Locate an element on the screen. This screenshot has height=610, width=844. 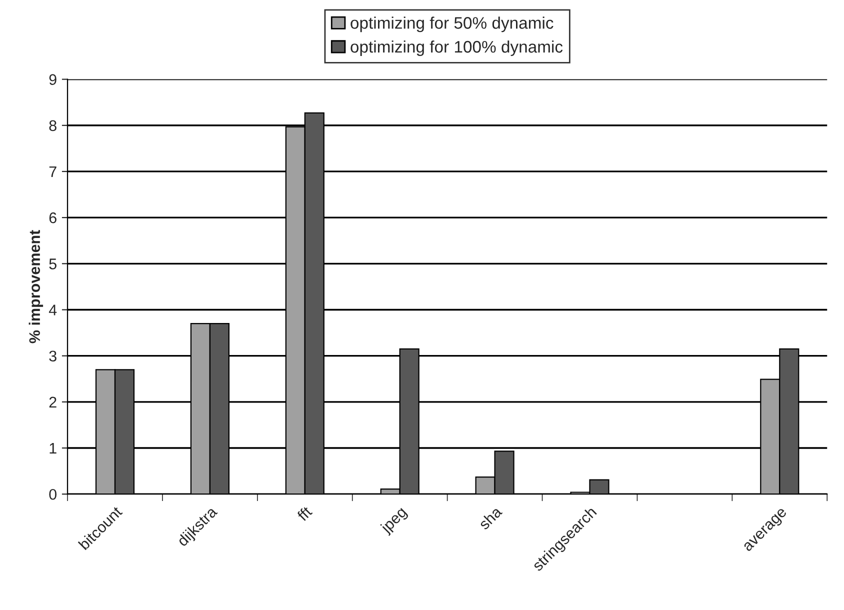
y-tick-label: 5 is located at coordinates (52, 264).